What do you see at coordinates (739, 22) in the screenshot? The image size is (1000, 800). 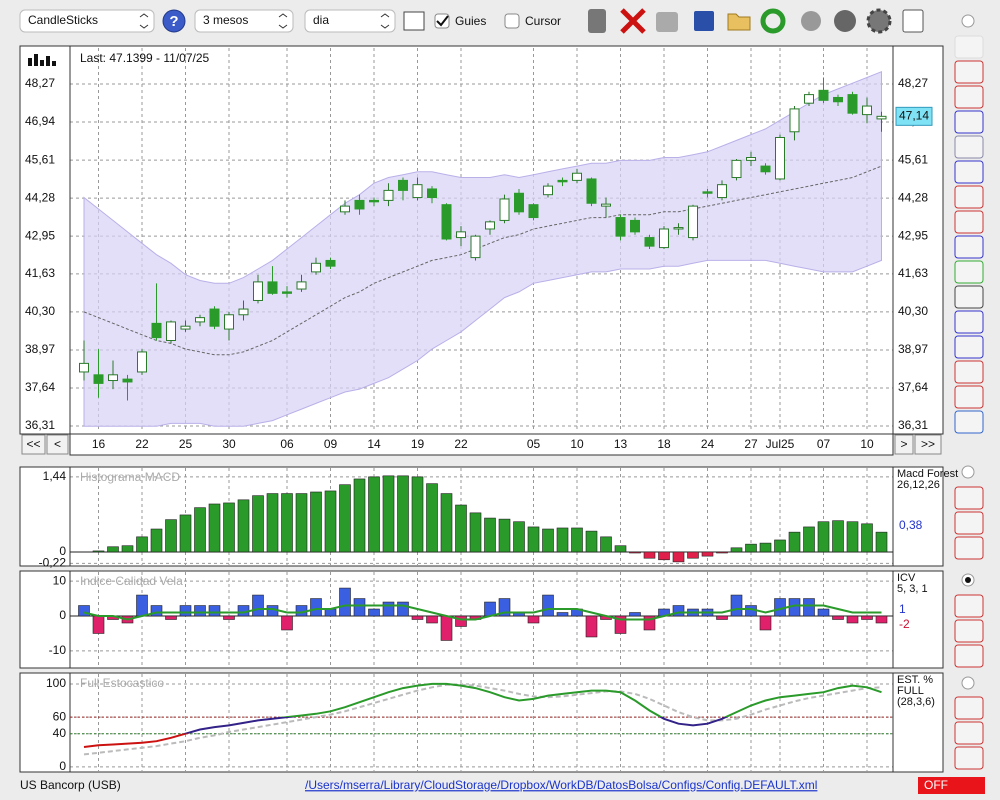 I see `open-icon` at bounding box center [739, 22].